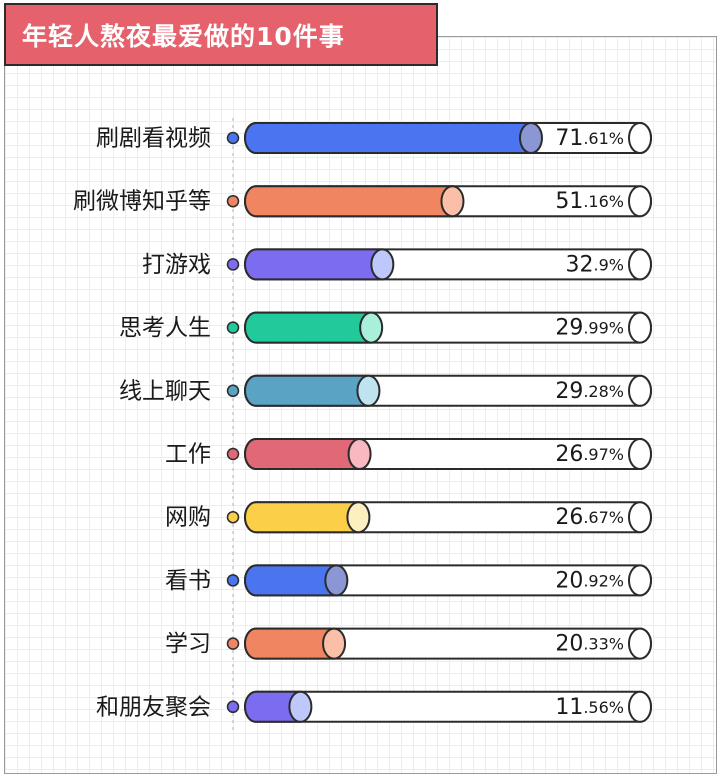 This screenshot has width=721, height=778. Describe the element at coordinates (589, 138) in the screenshot. I see `value-label: 71.61%` at that location.